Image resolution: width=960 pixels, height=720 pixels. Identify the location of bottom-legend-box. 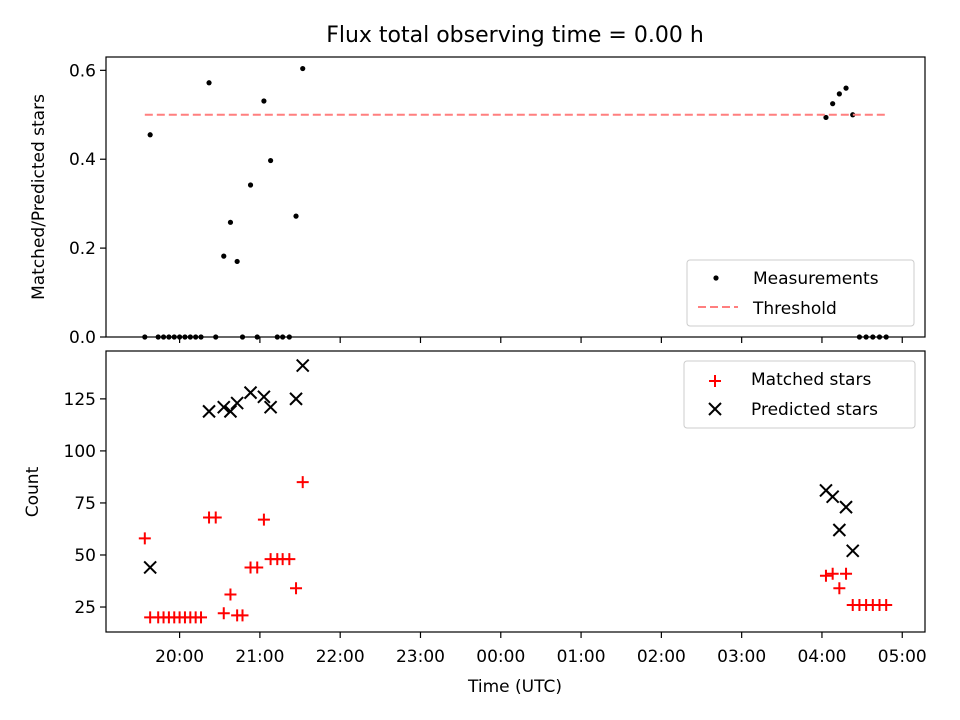
(799, 394).